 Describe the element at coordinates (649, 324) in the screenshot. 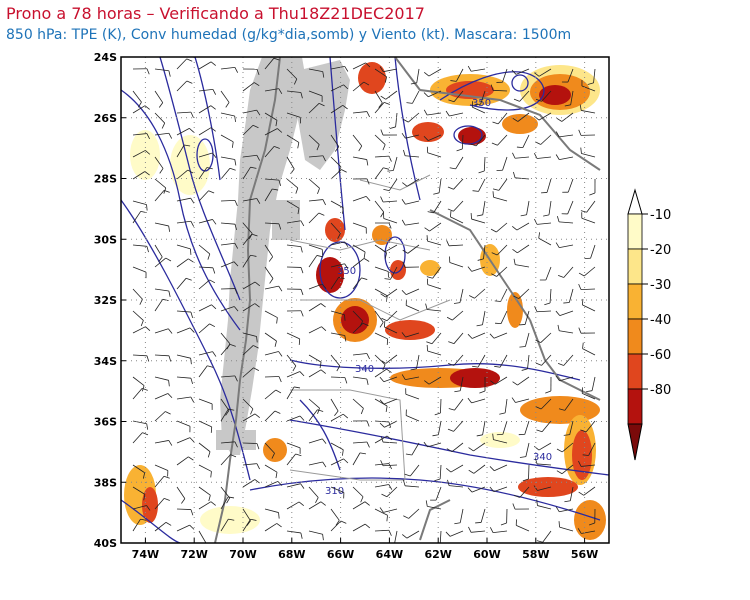

I see `colorbar: -10 -20 -30 -40 -60 -80` at that location.